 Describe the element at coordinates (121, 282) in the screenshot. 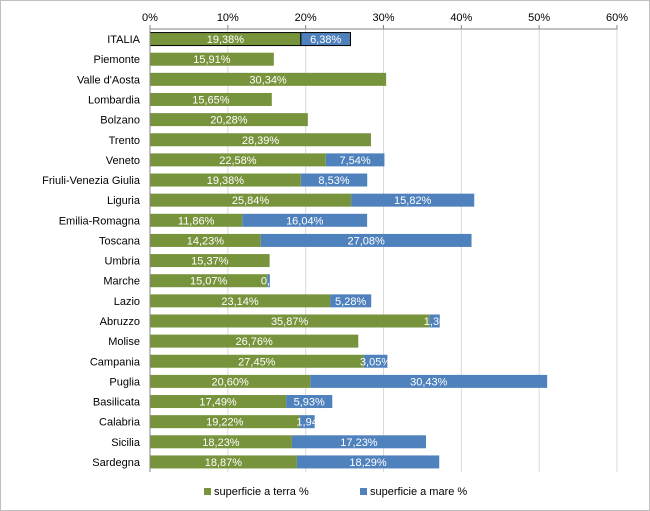

I see `category-label: Marche` at that location.